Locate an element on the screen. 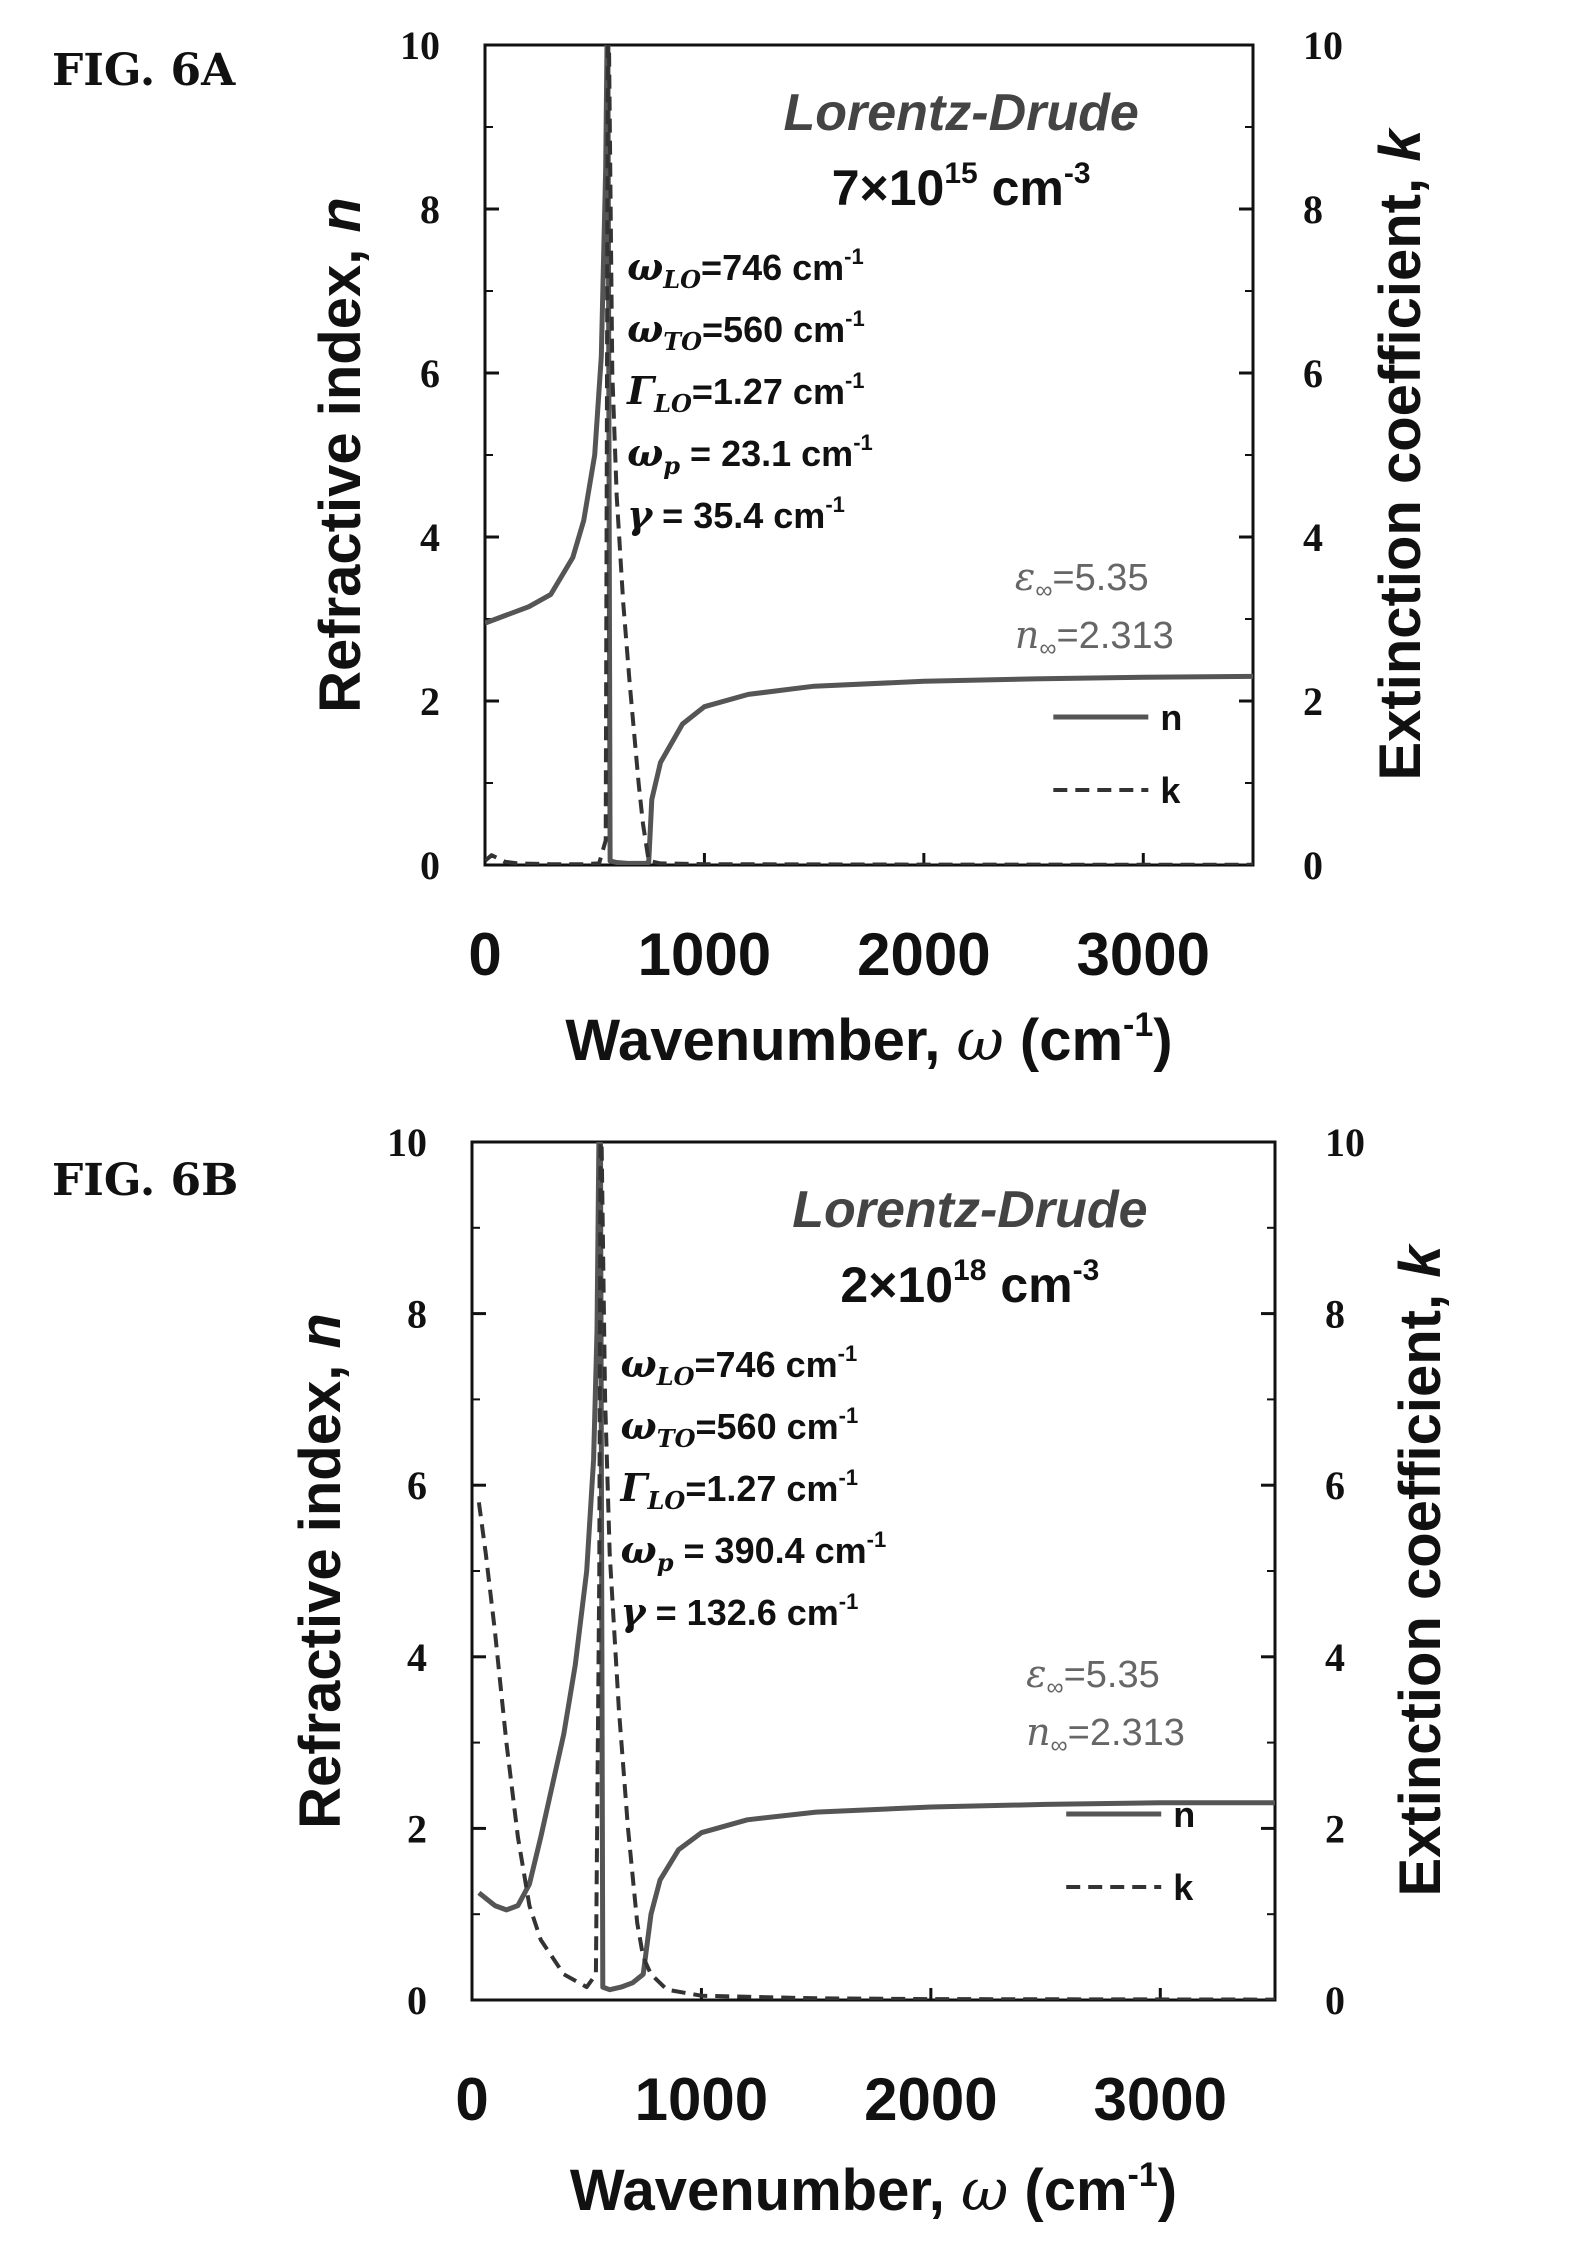  parameter-label: γ = 35.4 cm-1 is located at coordinates (736, 514).